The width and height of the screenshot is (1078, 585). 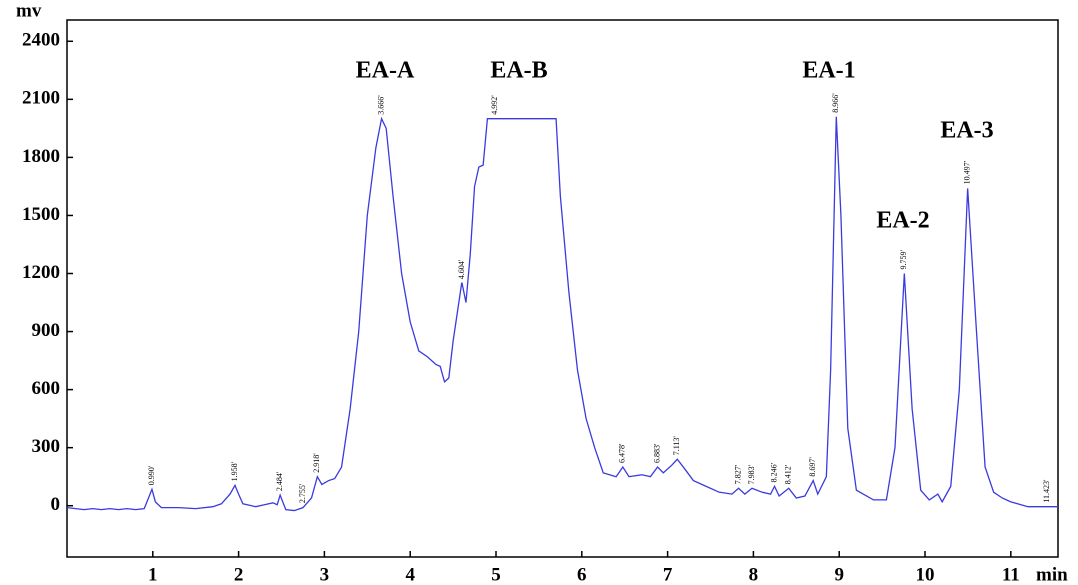 What do you see at coordinates (56, 504) in the screenshot?
I see `y-tick-label: 0` at bounding box center [56, 504].